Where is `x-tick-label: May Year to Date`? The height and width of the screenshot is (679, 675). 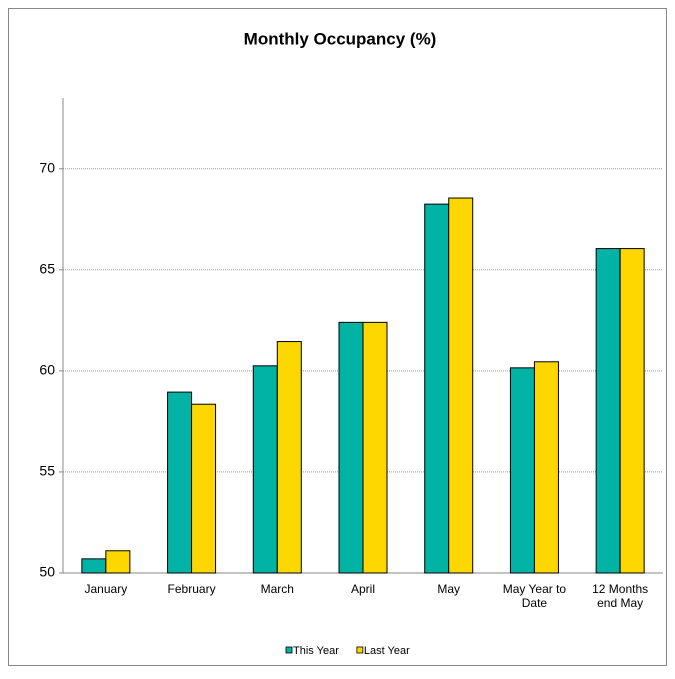 x-tick-label: May Year to Date is located at coordinates (535, 596).